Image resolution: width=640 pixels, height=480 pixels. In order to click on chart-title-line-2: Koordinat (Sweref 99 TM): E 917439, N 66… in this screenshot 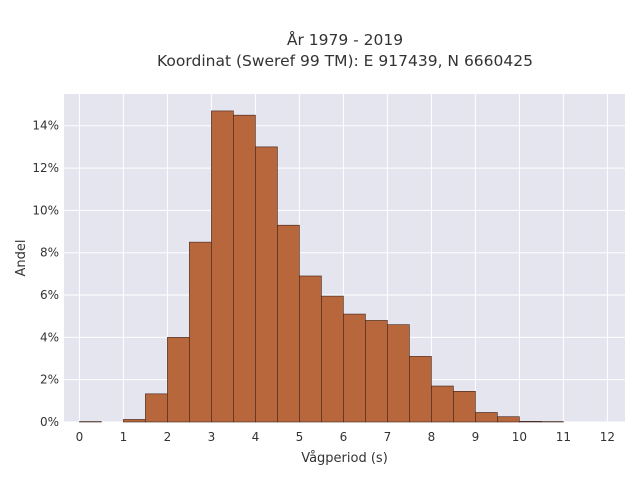, I will do `click(345, 61)`.